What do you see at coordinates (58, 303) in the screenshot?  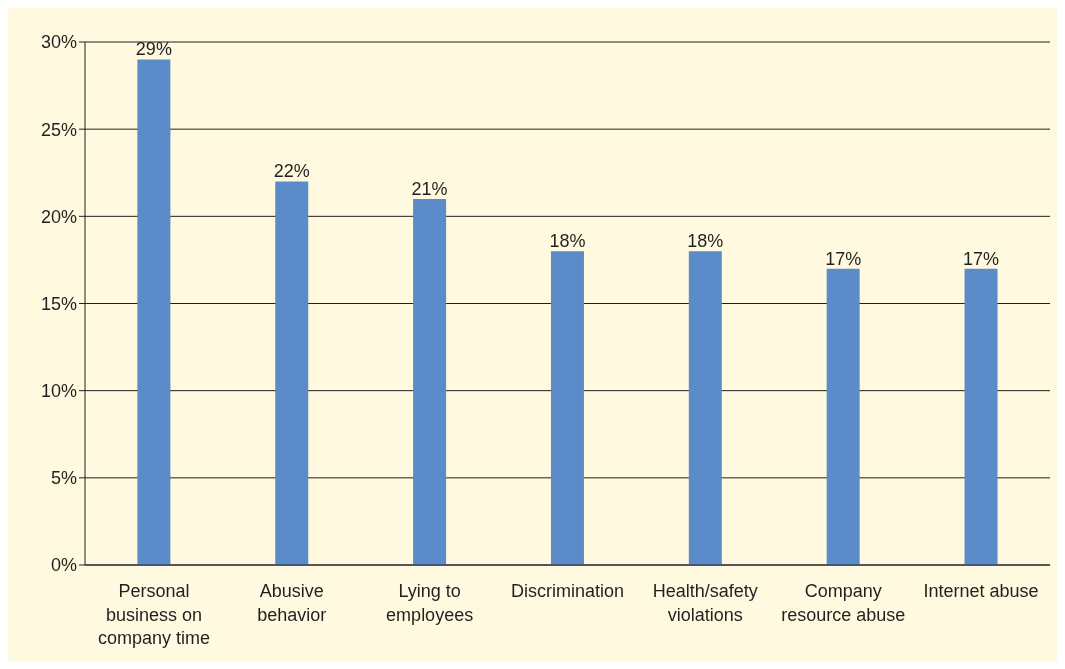 I see `y-tick-label: 15%` at bounding box center [58, 303].